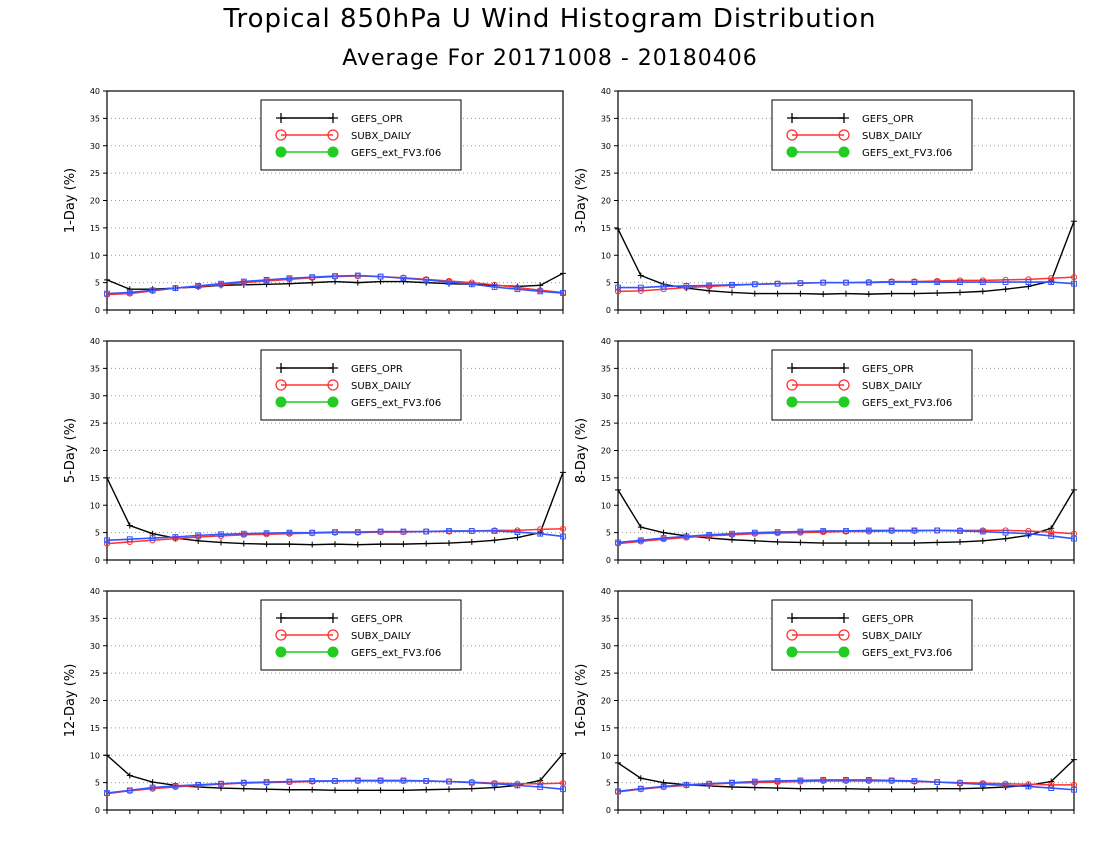 This screenshot has height=850, width=1100. What do you see at coordinates (888, 619) in the screenshot?
I see `legend-label: GEFS_OPR` at bounding box center [888, 619].